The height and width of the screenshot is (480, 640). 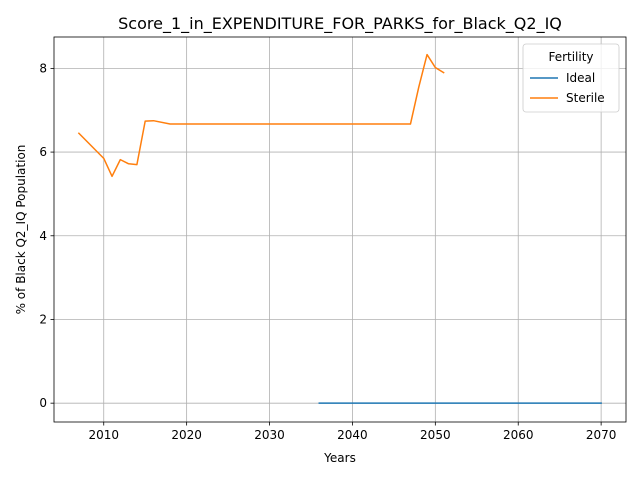 I want to click on legend-box, so click(x=571, y=78).